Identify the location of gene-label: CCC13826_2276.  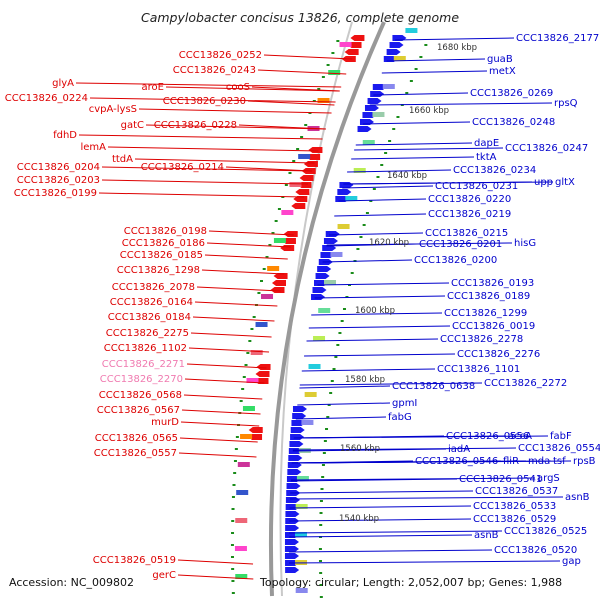
(498, 354).